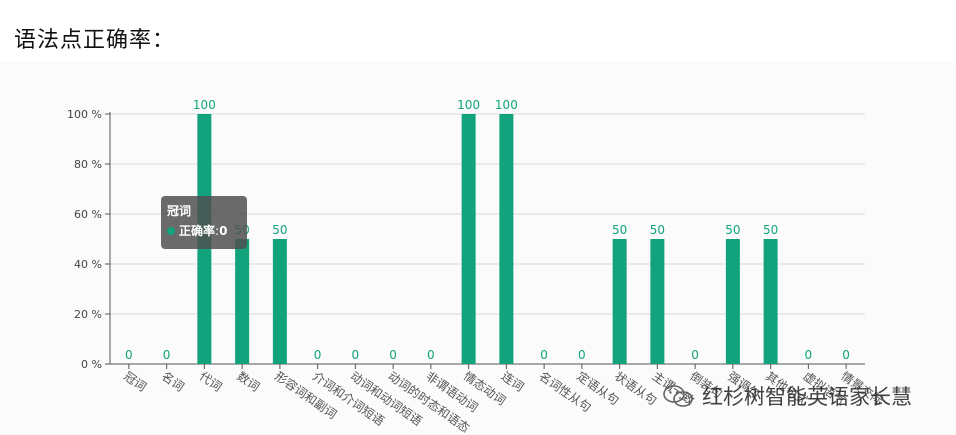 This screenshot has height=435, width=956. I want to click on y-tick-label: 60 %, so click(88, 214).